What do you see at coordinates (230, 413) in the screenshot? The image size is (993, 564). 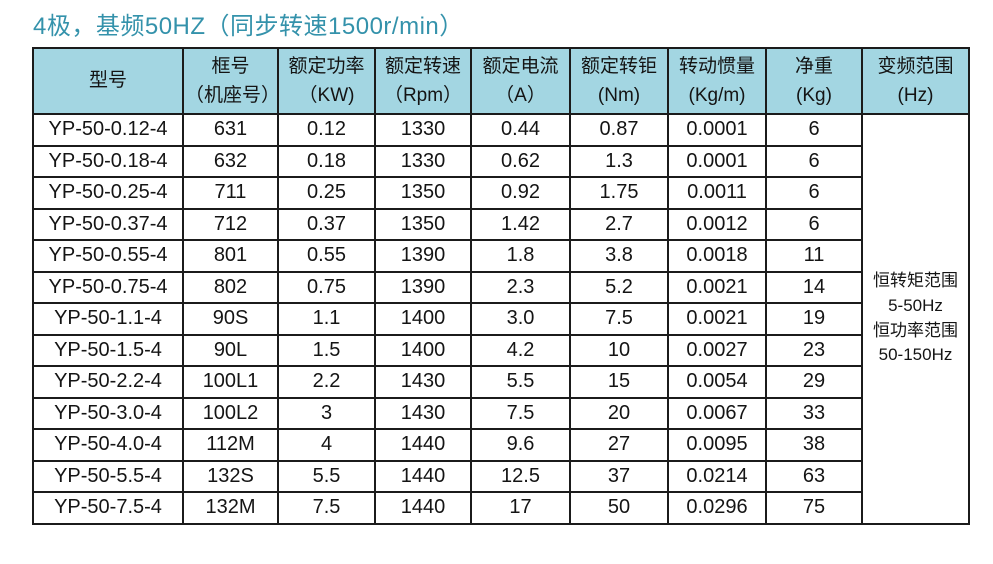 I see `cell-frame-number: 100L2` at bounding box center [230, 413].